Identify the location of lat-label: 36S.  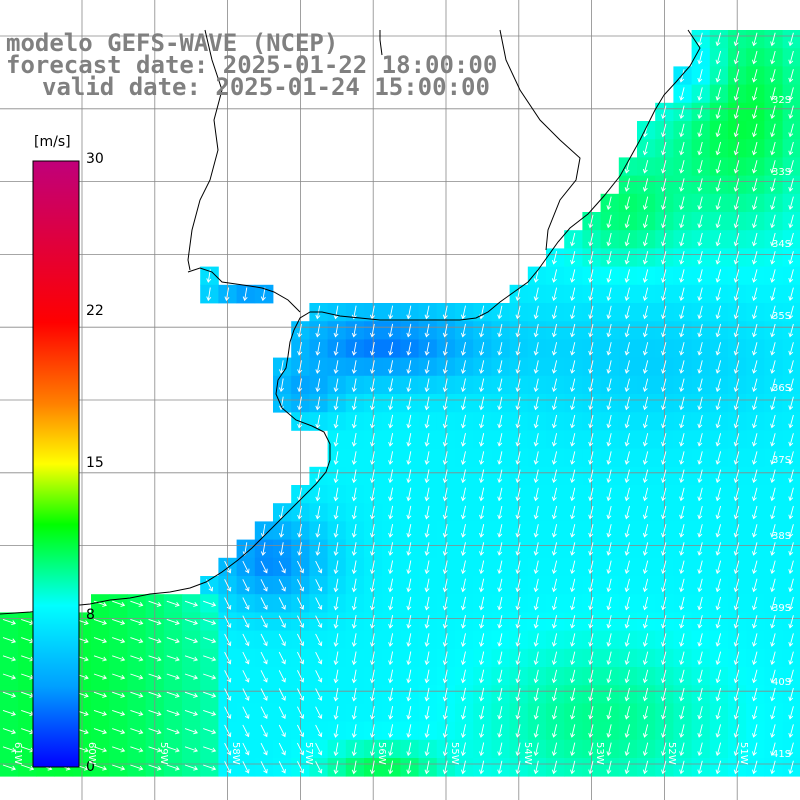
(782, 388).